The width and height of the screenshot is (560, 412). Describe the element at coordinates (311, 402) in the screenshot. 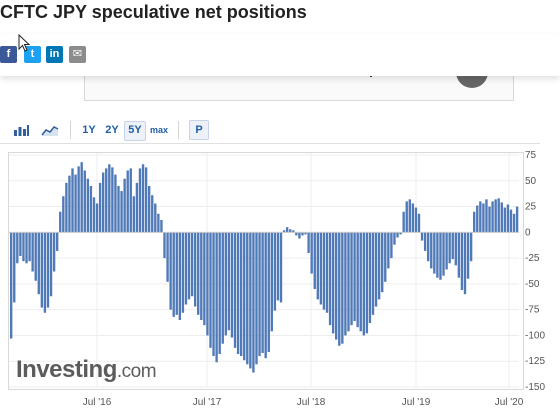

I see `x-tick-label: Jul '18` at that location.